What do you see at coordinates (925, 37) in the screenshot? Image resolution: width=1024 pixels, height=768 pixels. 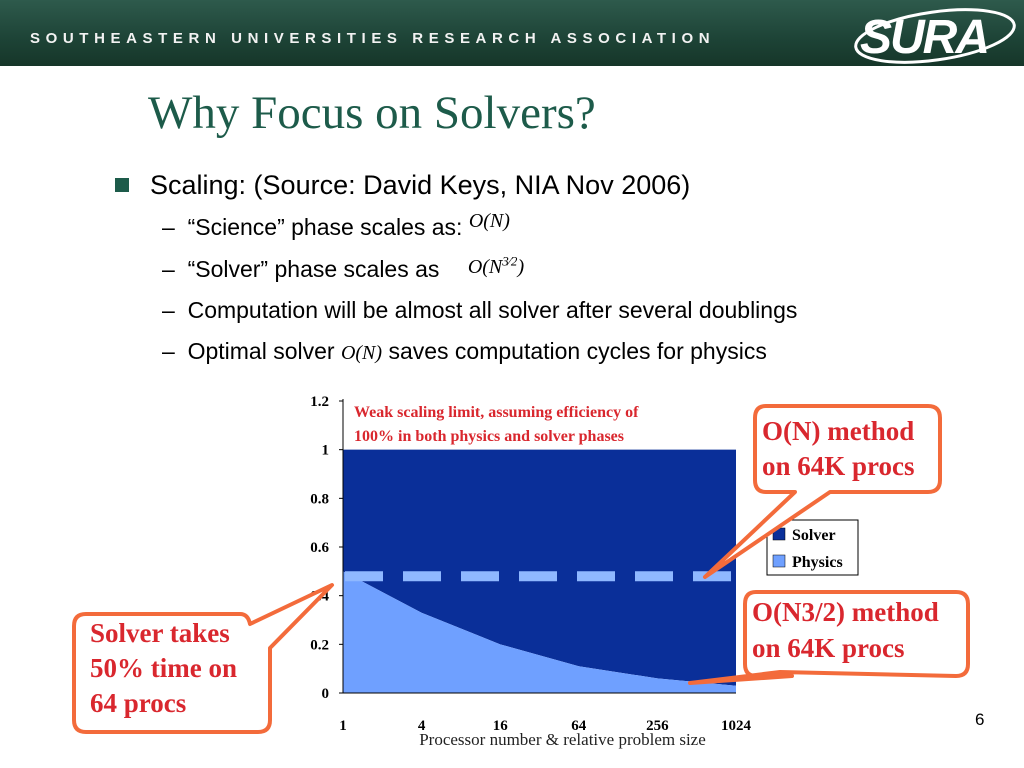 I see `logo-text: SURA` at bounding box center [925, 37].